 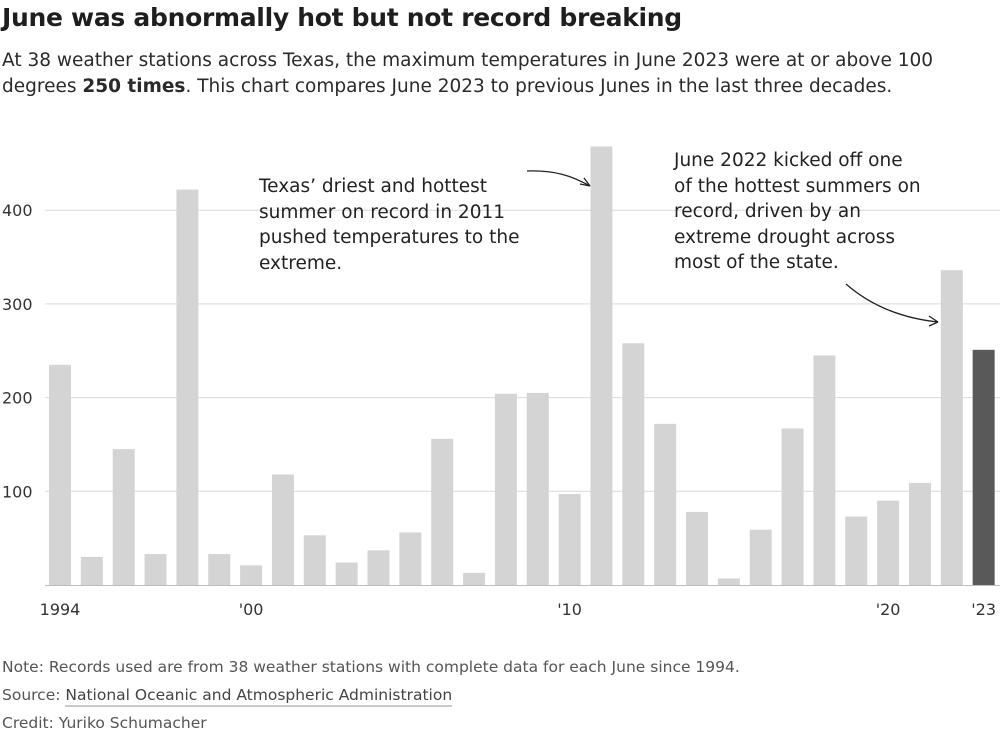 What do you see at coordinates (474, 578) in the screenshot?
I see `bar-2007` at bounding box center [474, 578].